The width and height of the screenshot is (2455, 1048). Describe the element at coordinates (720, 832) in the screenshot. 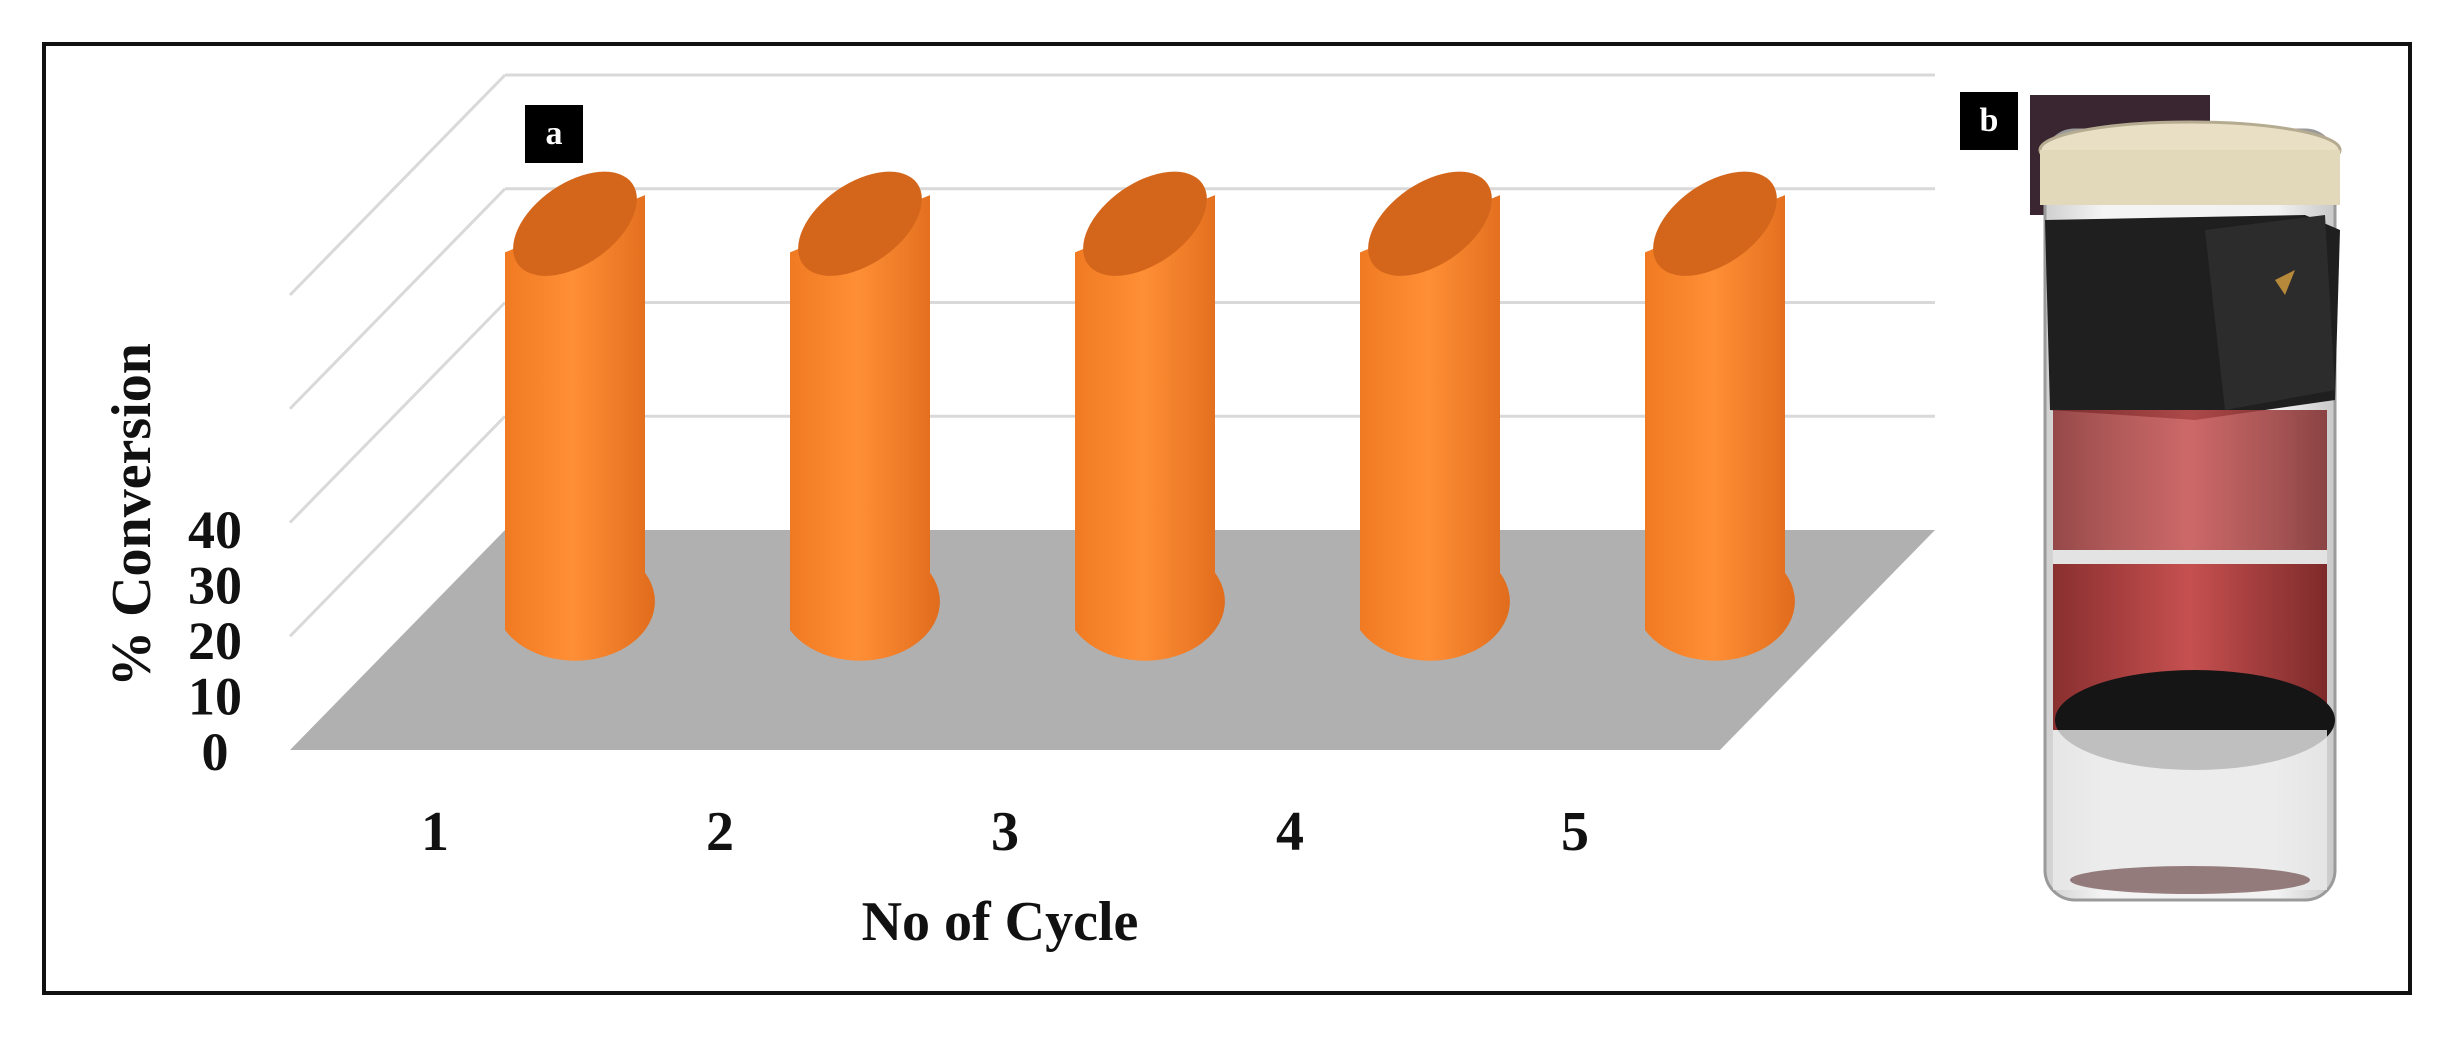

I see `x-tick-label: 2` at that location.